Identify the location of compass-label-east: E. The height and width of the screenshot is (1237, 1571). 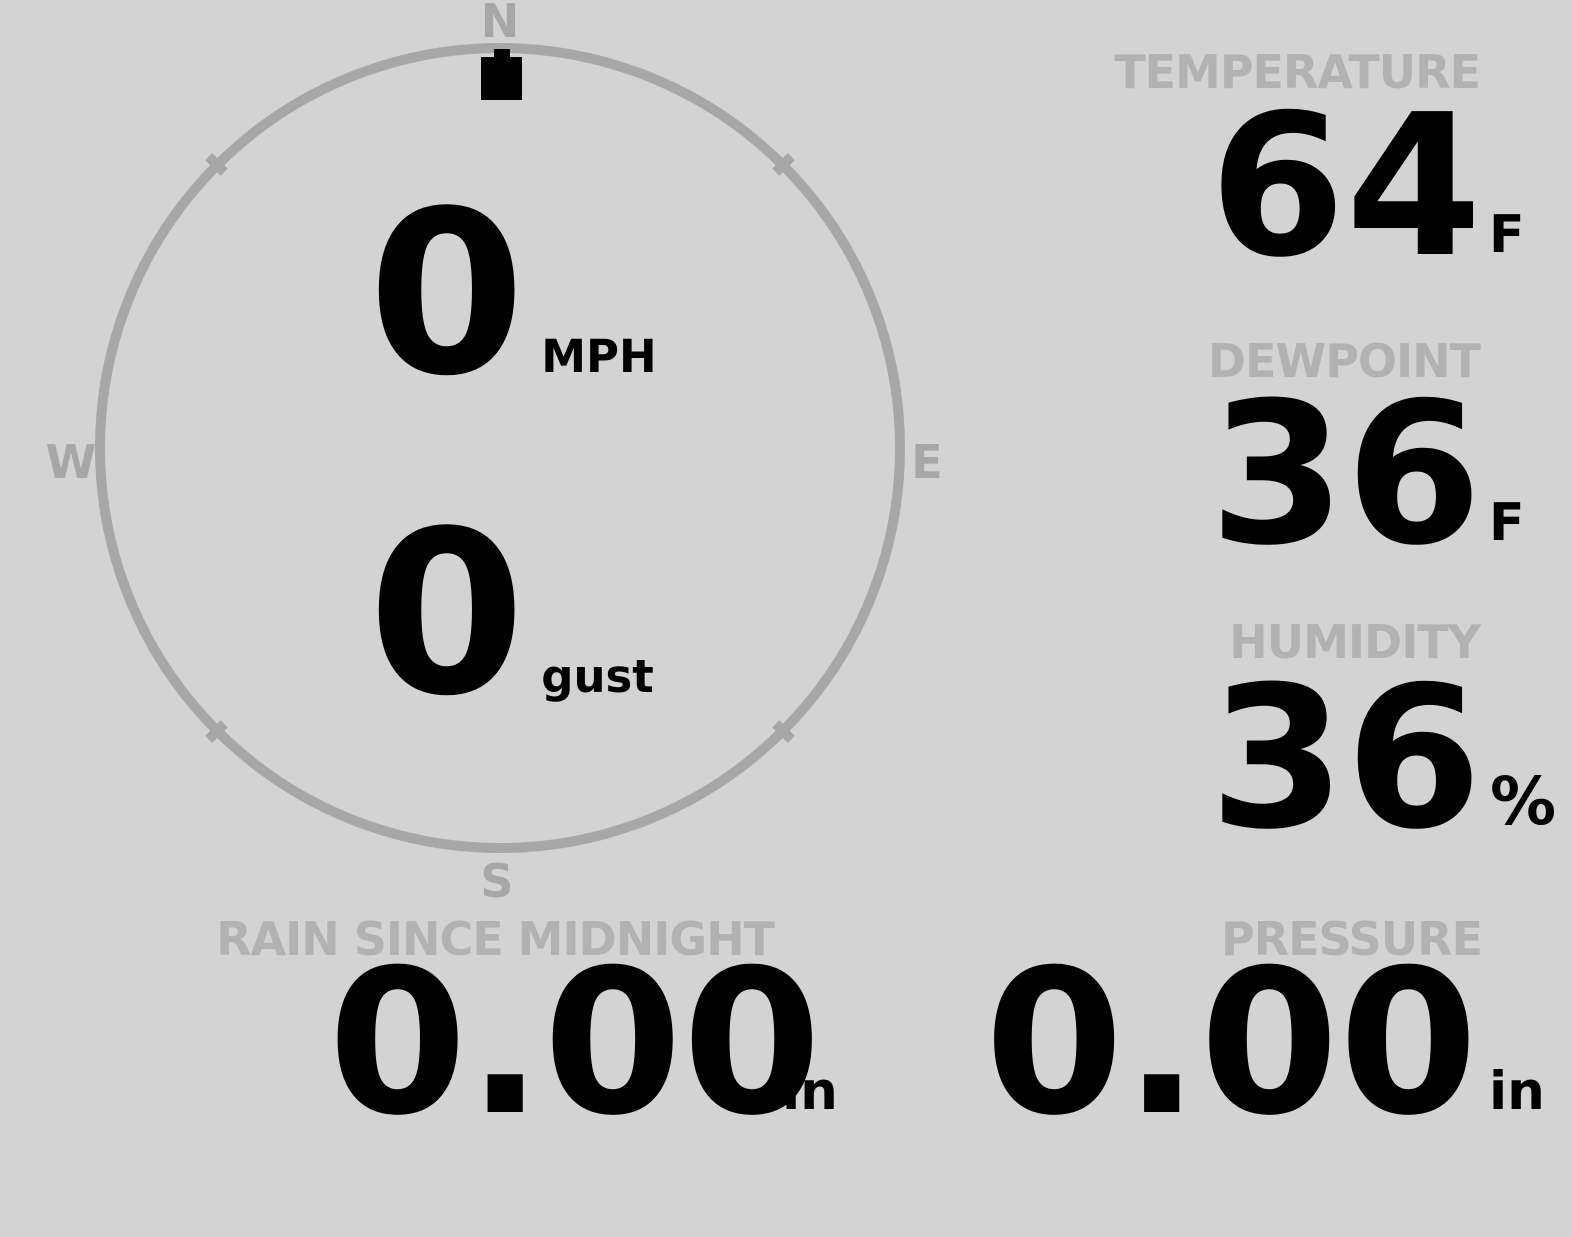
(927, 462).